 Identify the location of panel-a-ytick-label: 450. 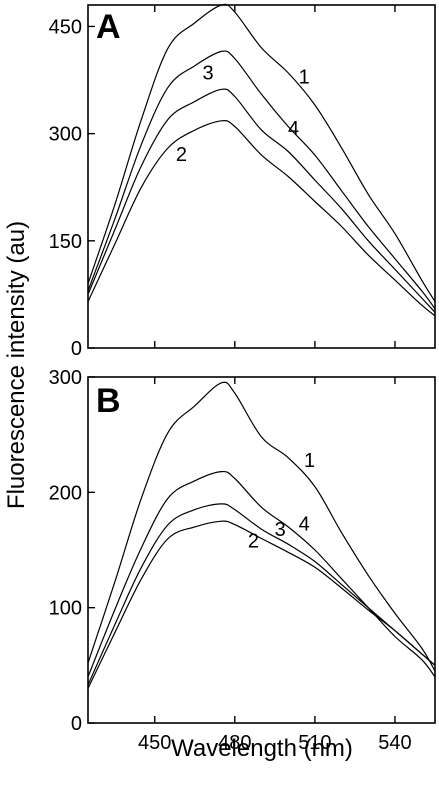
(65, 27).